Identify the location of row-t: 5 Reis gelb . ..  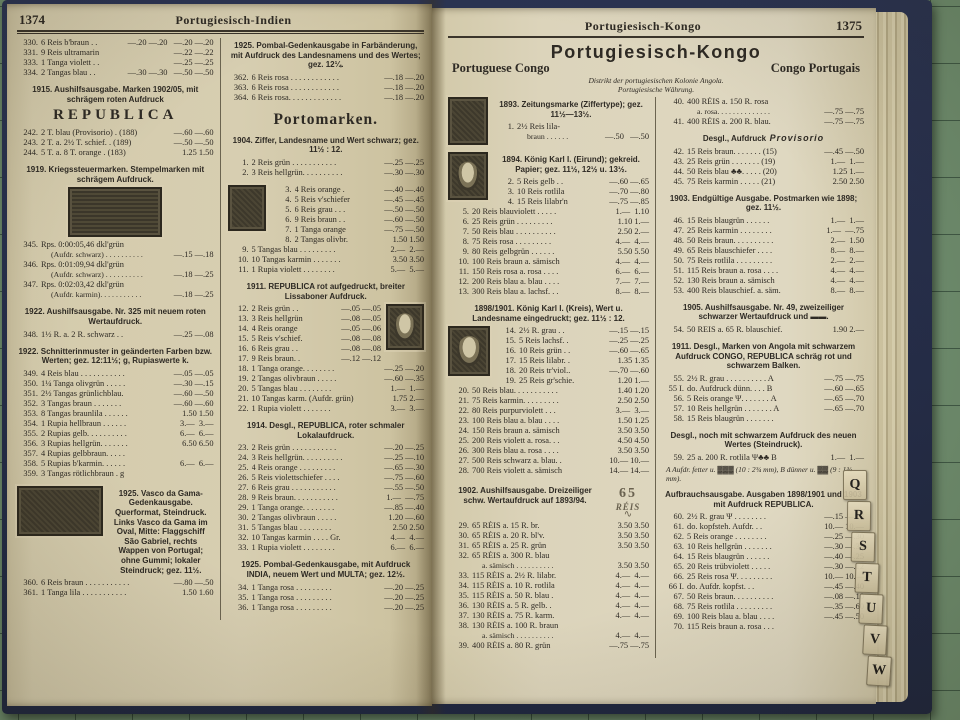
(540, 182).